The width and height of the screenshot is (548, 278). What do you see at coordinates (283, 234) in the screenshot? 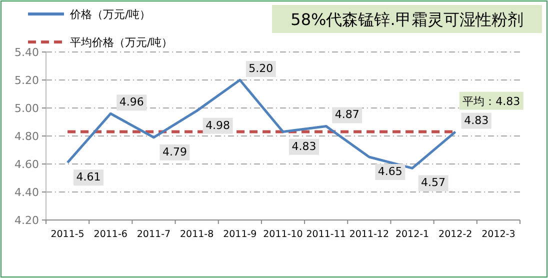
I see `x-tick-label: 2011-10` at bounding box center [283, 234].